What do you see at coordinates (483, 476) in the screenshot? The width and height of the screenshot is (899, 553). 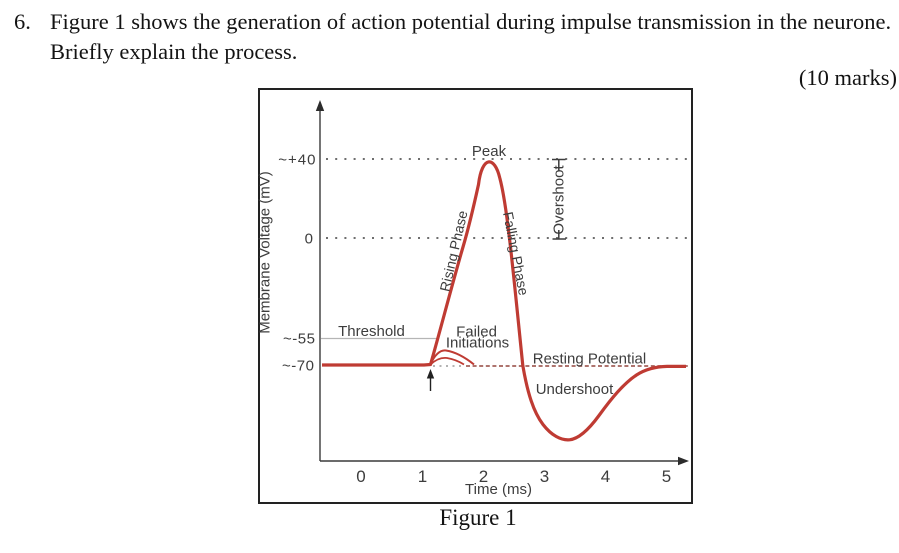 I see `svg-text: 2` at bounding box center [483, 476].